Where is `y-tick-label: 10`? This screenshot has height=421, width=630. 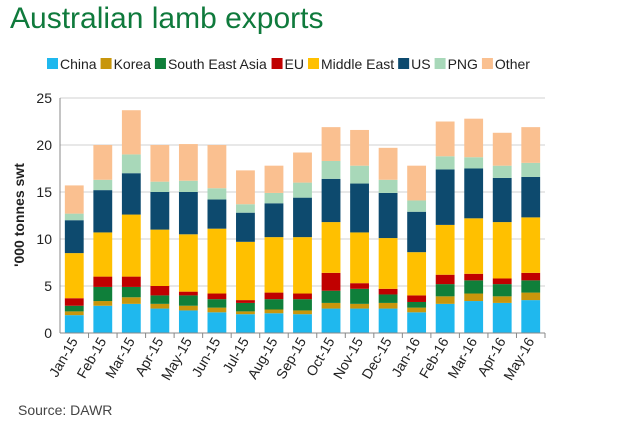 y-tick-label: 10 is located at coordinates (44, 239).